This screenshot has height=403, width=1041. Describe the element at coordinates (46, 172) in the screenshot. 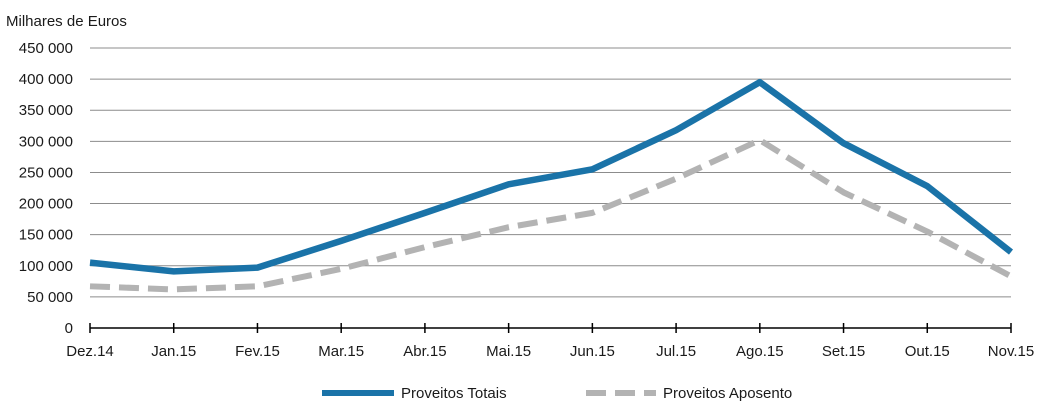

I see `y-tick-label: 250 000` at that location.